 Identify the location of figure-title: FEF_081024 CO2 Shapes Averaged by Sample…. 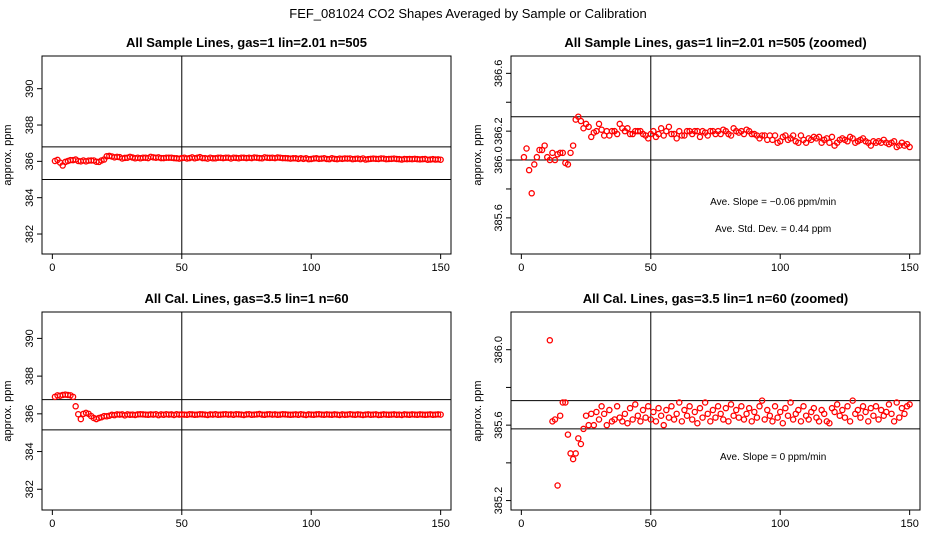
(467, 13).